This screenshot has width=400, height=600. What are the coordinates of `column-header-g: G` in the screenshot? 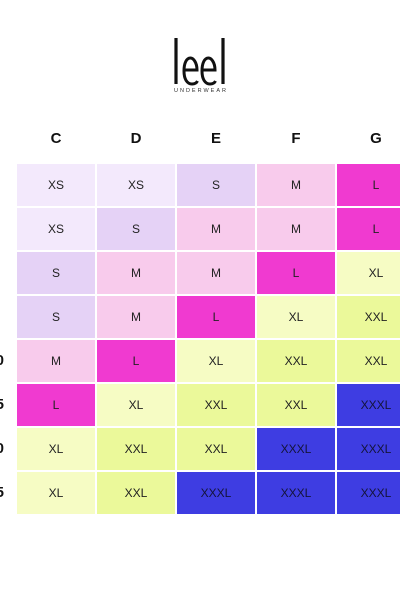 It's located at (376, 138).